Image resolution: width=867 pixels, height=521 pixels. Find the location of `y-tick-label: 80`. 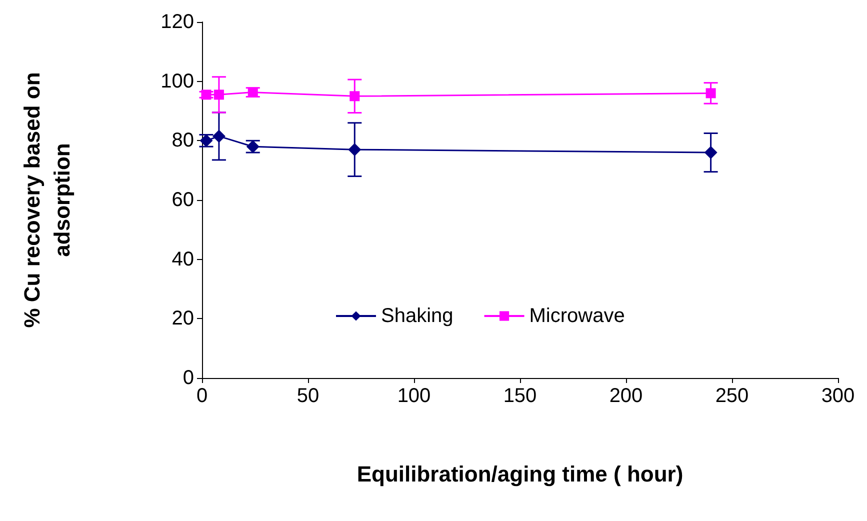

y-tick-label: 80 is located at coordinates (183, 141).